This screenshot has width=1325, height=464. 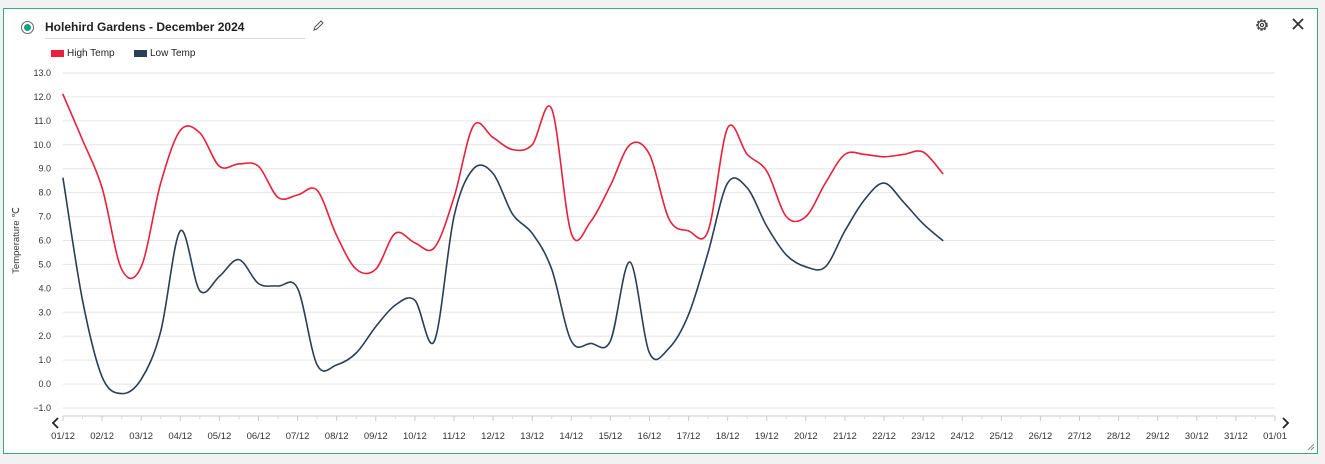 I want to click on x-tick-label: 05/12, so click(x=219, y=436).